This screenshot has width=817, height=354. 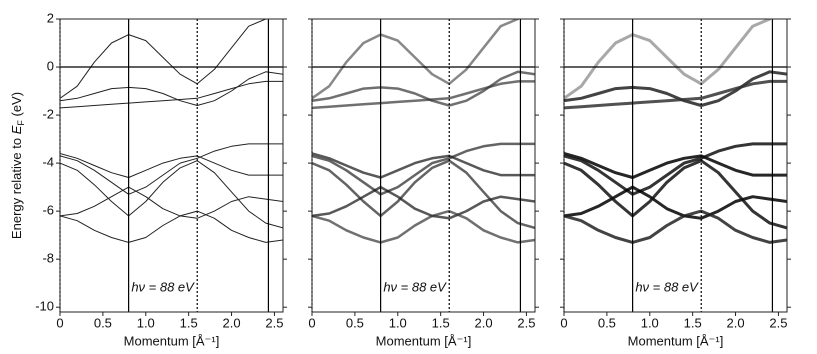 I want to click on y-tick-label: -2, so click(x=48, y=114).